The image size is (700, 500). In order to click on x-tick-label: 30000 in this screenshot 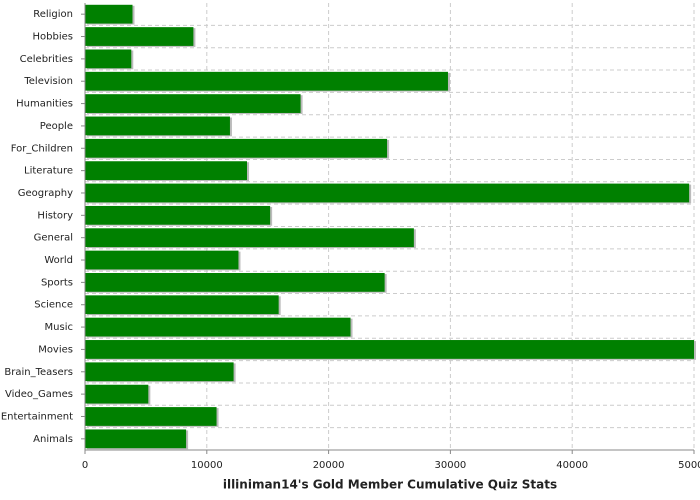, I will do `click(450, 465)`.